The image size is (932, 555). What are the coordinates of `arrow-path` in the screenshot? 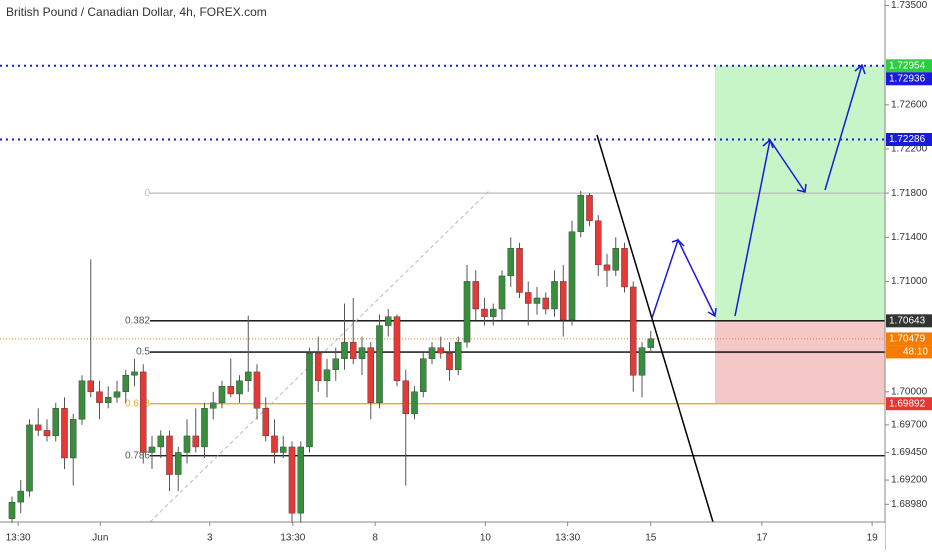 It's located at (843, 127).